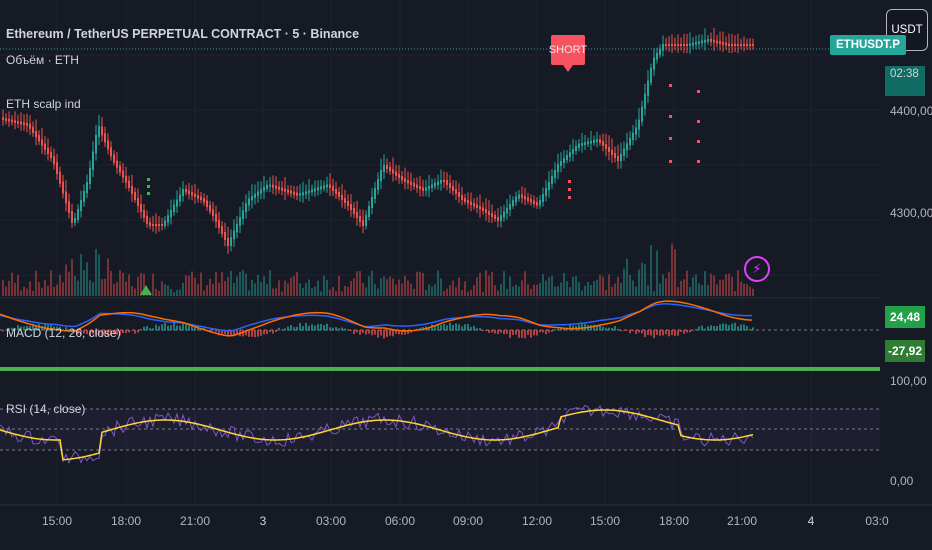 This screenshot has height=550, width=932. What do you see at coordinates (42, 60) in the screenshot?
I see `volume-legend: Объём · ETH` at bounding box center [42, 60].